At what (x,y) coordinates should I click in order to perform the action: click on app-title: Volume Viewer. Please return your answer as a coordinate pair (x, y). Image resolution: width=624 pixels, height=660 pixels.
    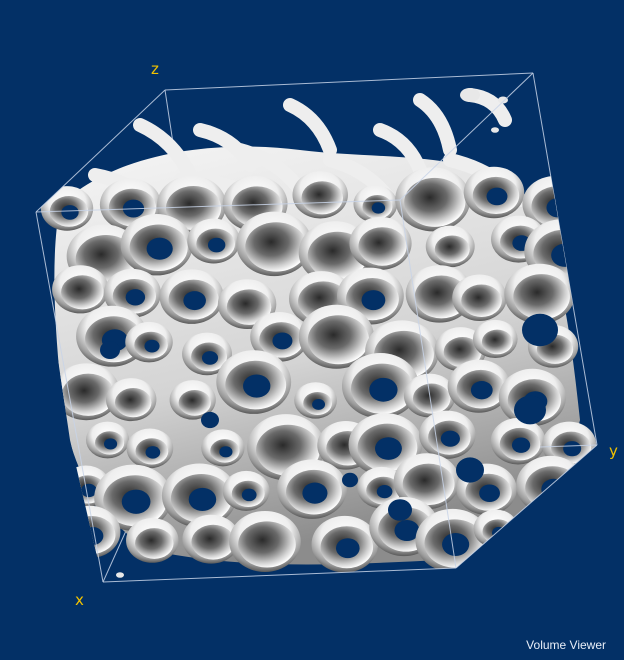
    Looking at the image, I should click on (566, 645).